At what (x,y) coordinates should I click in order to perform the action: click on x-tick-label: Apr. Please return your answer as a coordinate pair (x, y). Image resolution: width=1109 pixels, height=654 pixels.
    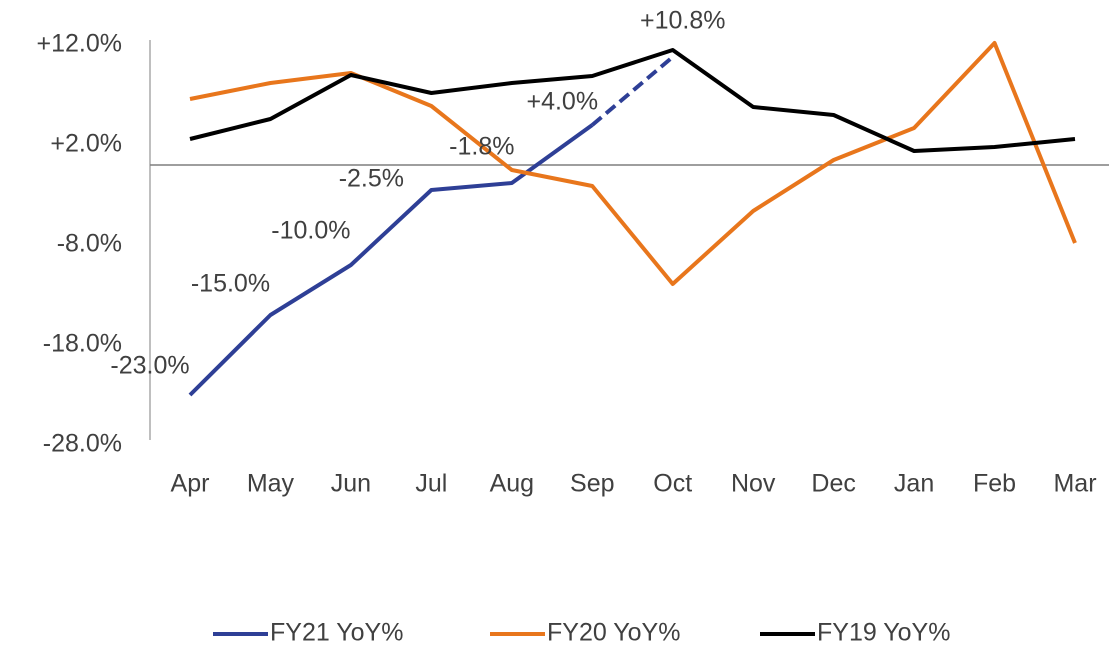
    Looking at the image, I should click on (190, 484).